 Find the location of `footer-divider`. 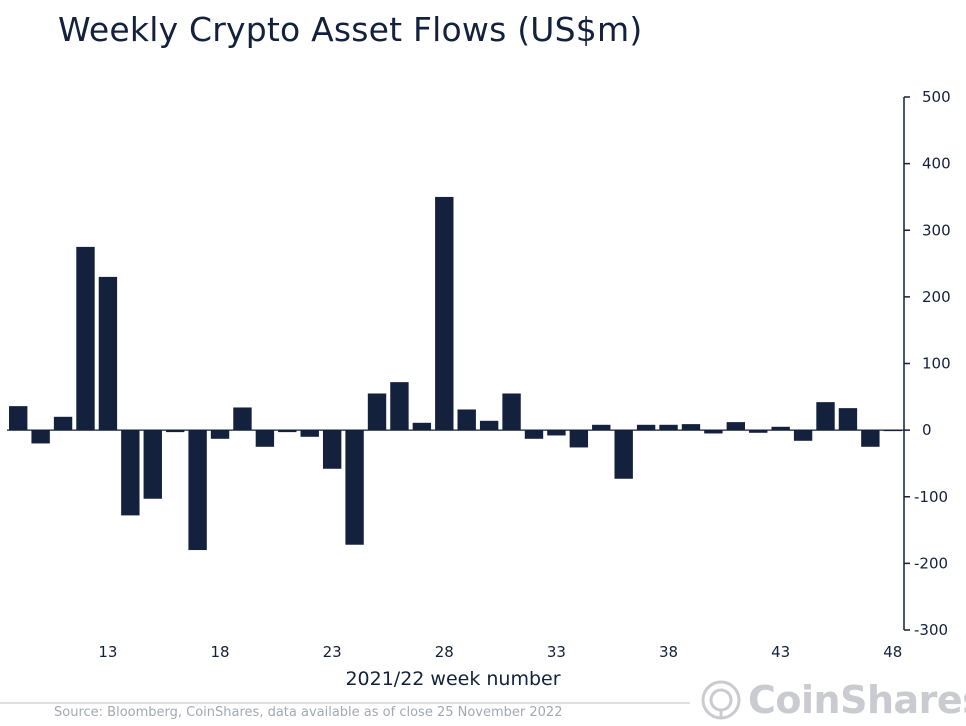

footer-divider is located at coordinates (345, 703).